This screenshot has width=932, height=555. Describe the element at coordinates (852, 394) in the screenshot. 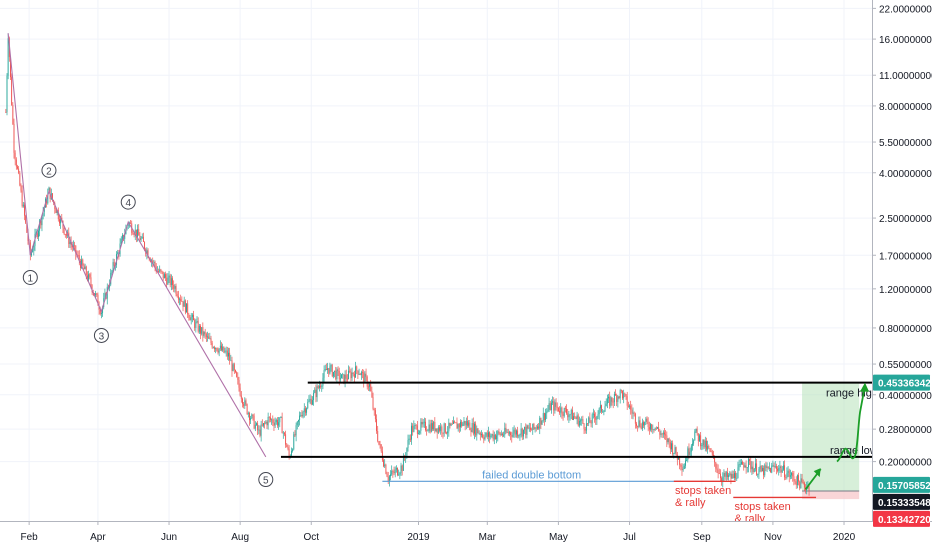

I see `level-label: range high` at that location.